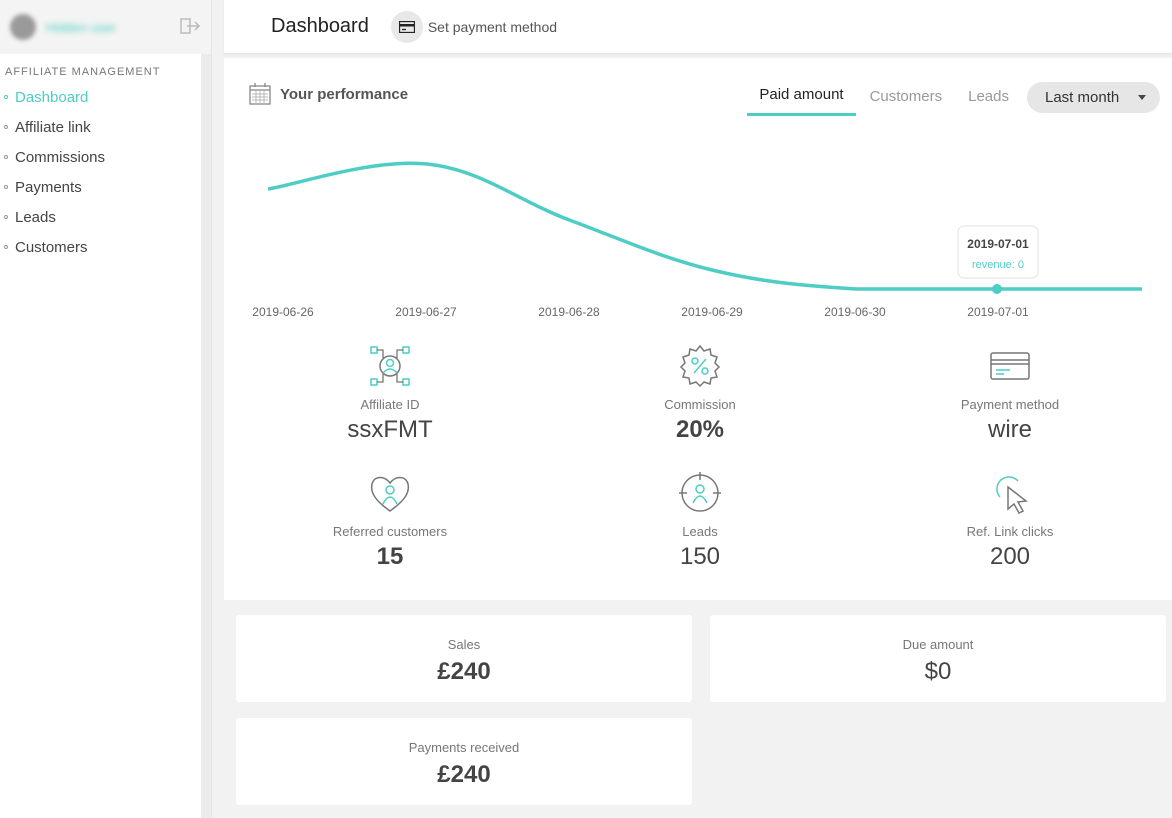 The image size is (1172, 818). What do you see at coordinates (700, 556) in the screenshot?
I see `stat-value: 150` at bounding box center [700, 556].